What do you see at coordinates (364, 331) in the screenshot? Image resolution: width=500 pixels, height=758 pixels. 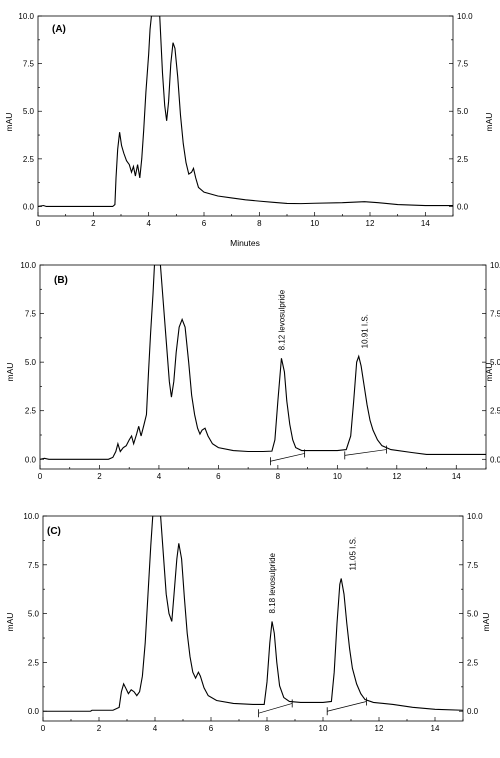 I see `peak-annotation: 10.91 I.S.` at bounding box center [364, 331].